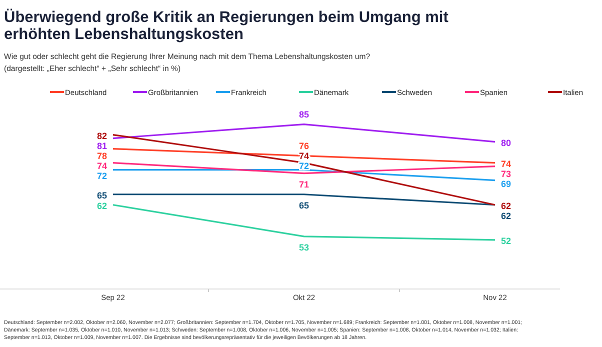 The height and width of the screenshot is (347, 602). I want to click on chart-title: Überwiegend große Kritik an Regierungen beim Umgang mit erhöhten Lebenshaltungskosten, so click(226, 25).